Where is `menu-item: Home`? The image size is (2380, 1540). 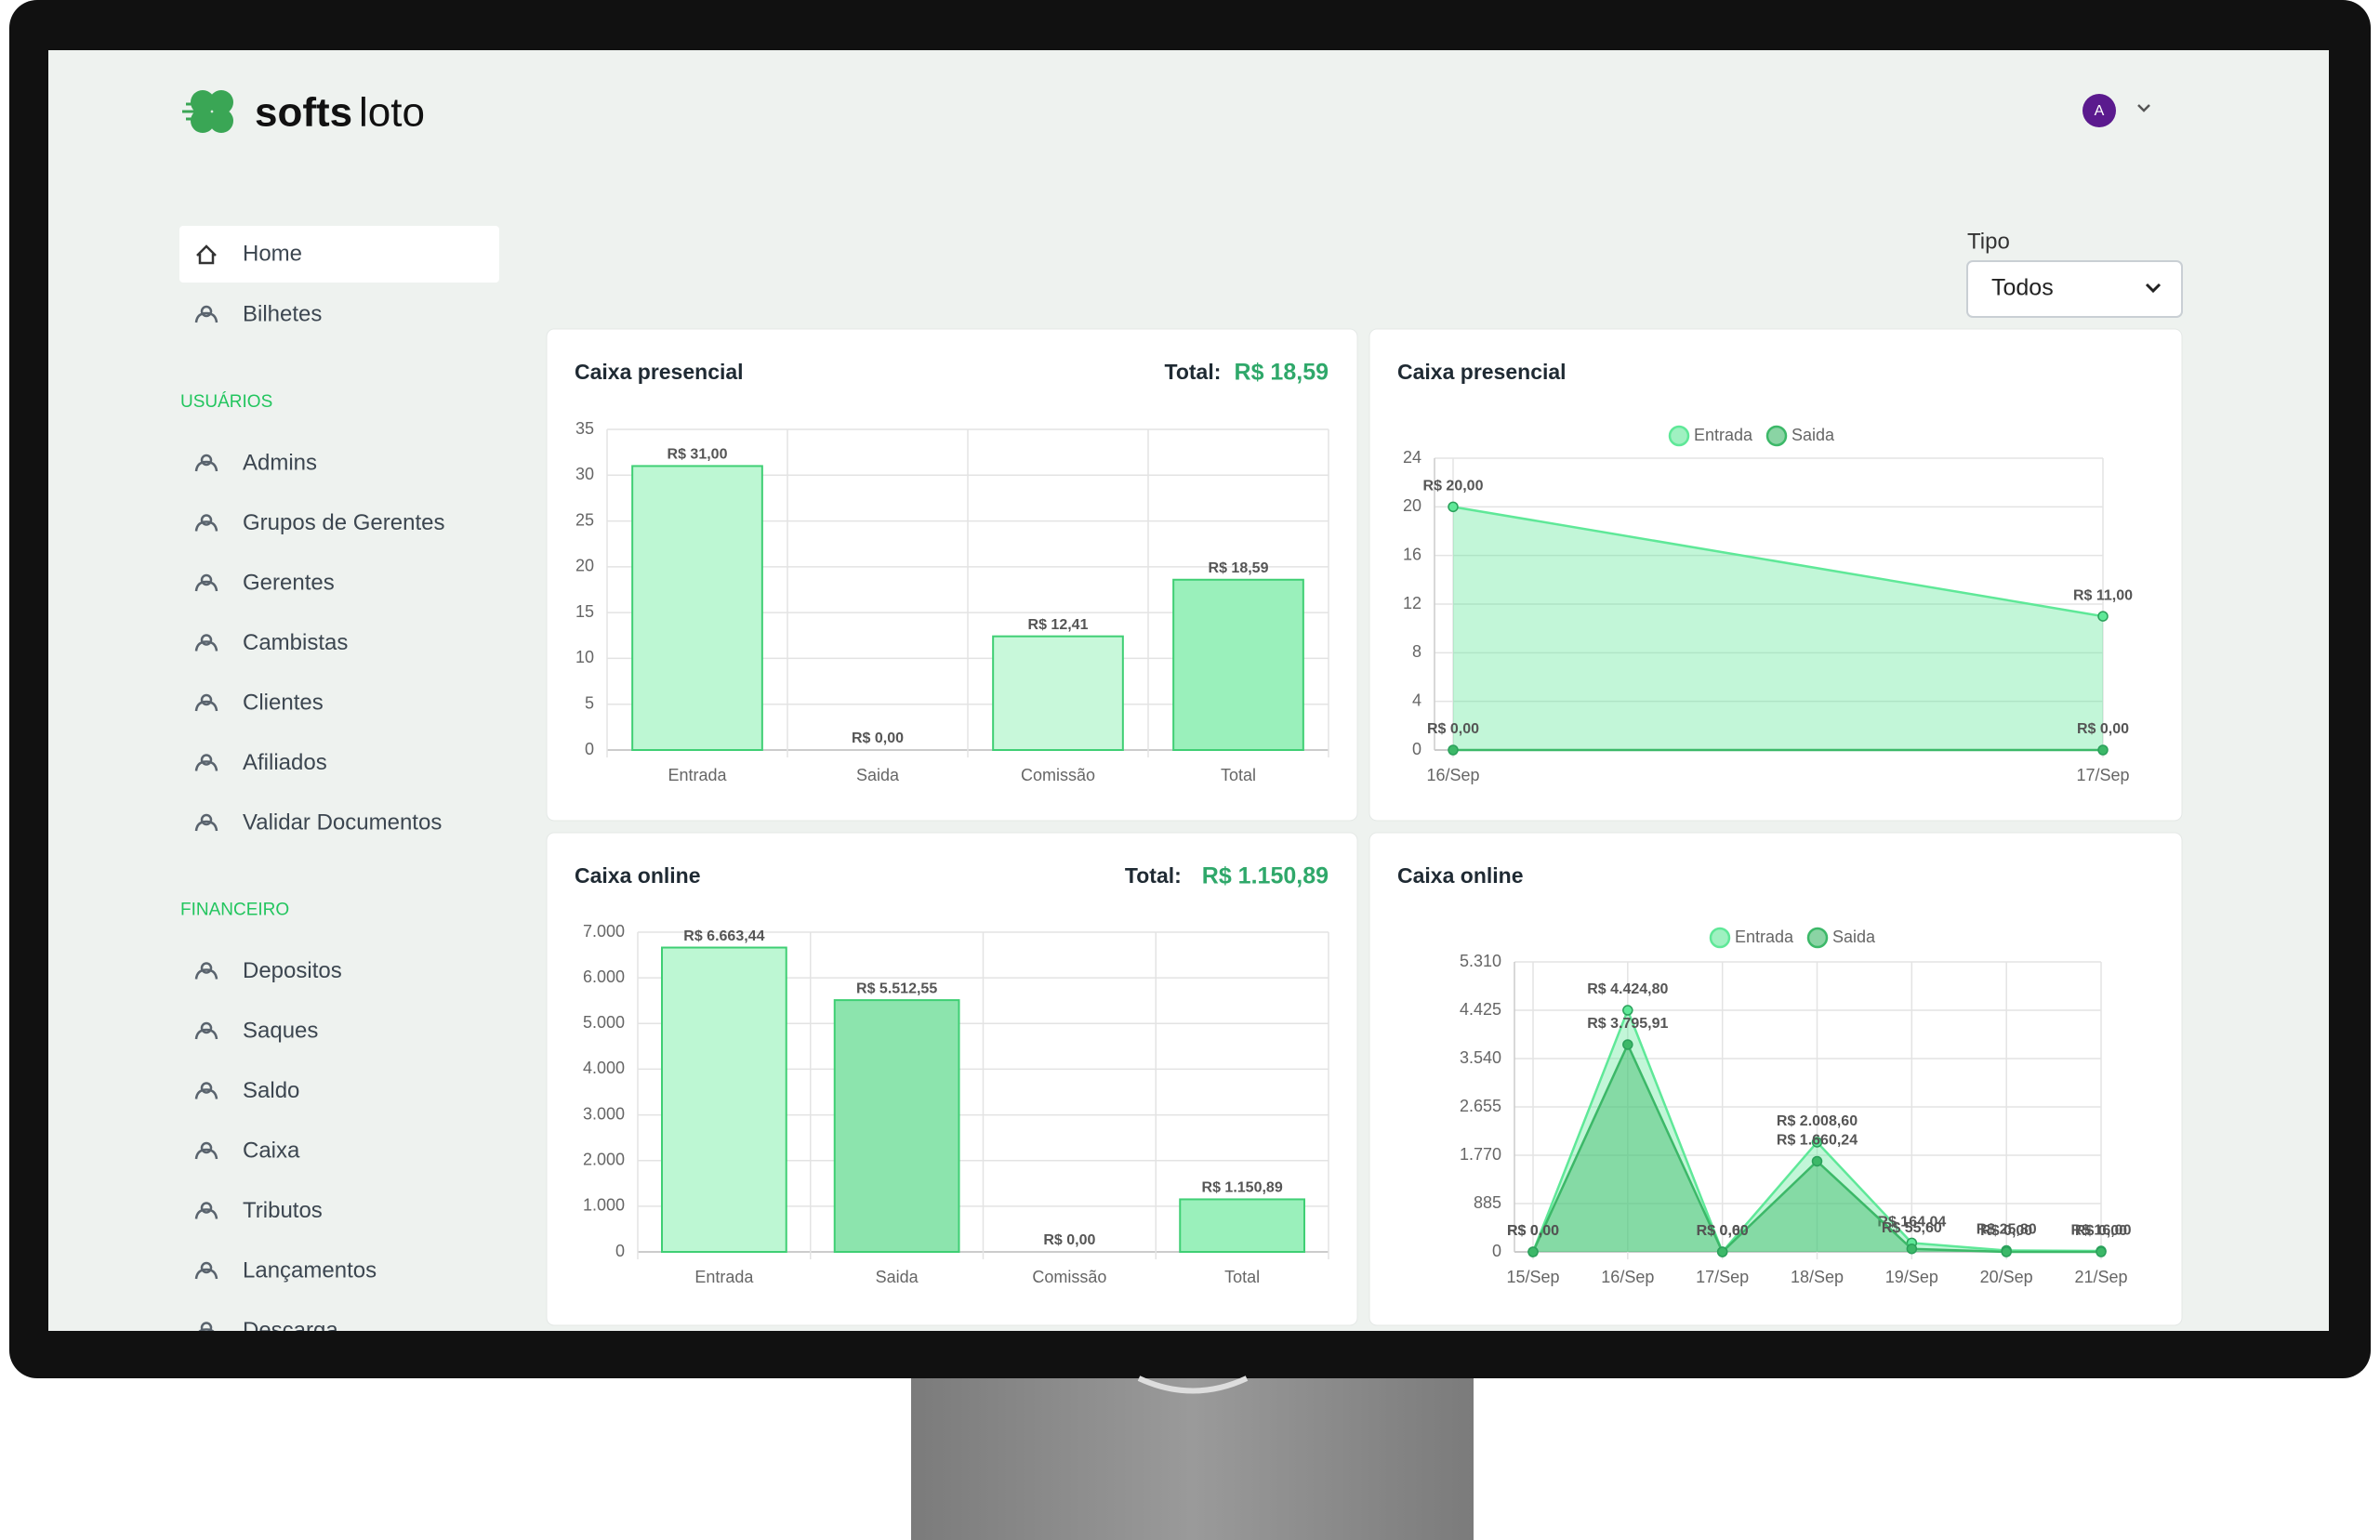 menu-item: Home is located at coordinates (272, 253).